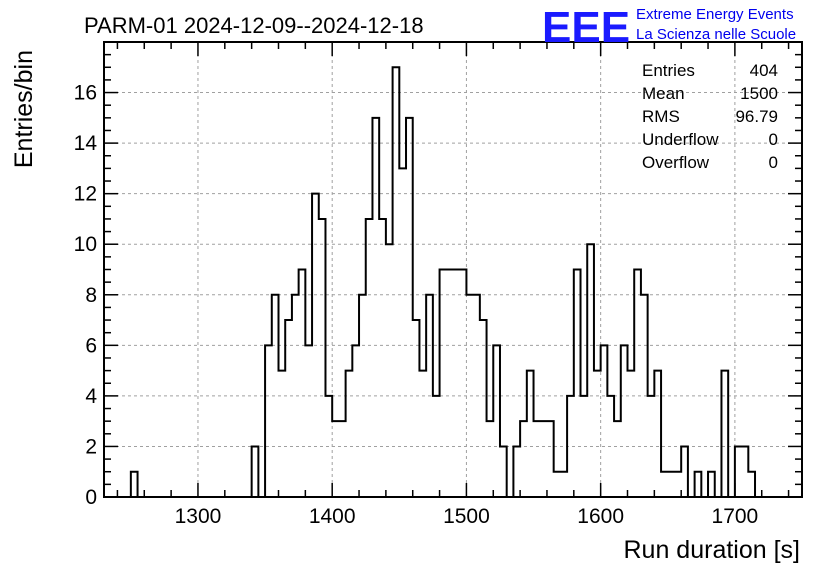  Describe the element at coordinates (85, 194) in the screenshot. I see `y-tick-label: 12` at that location.